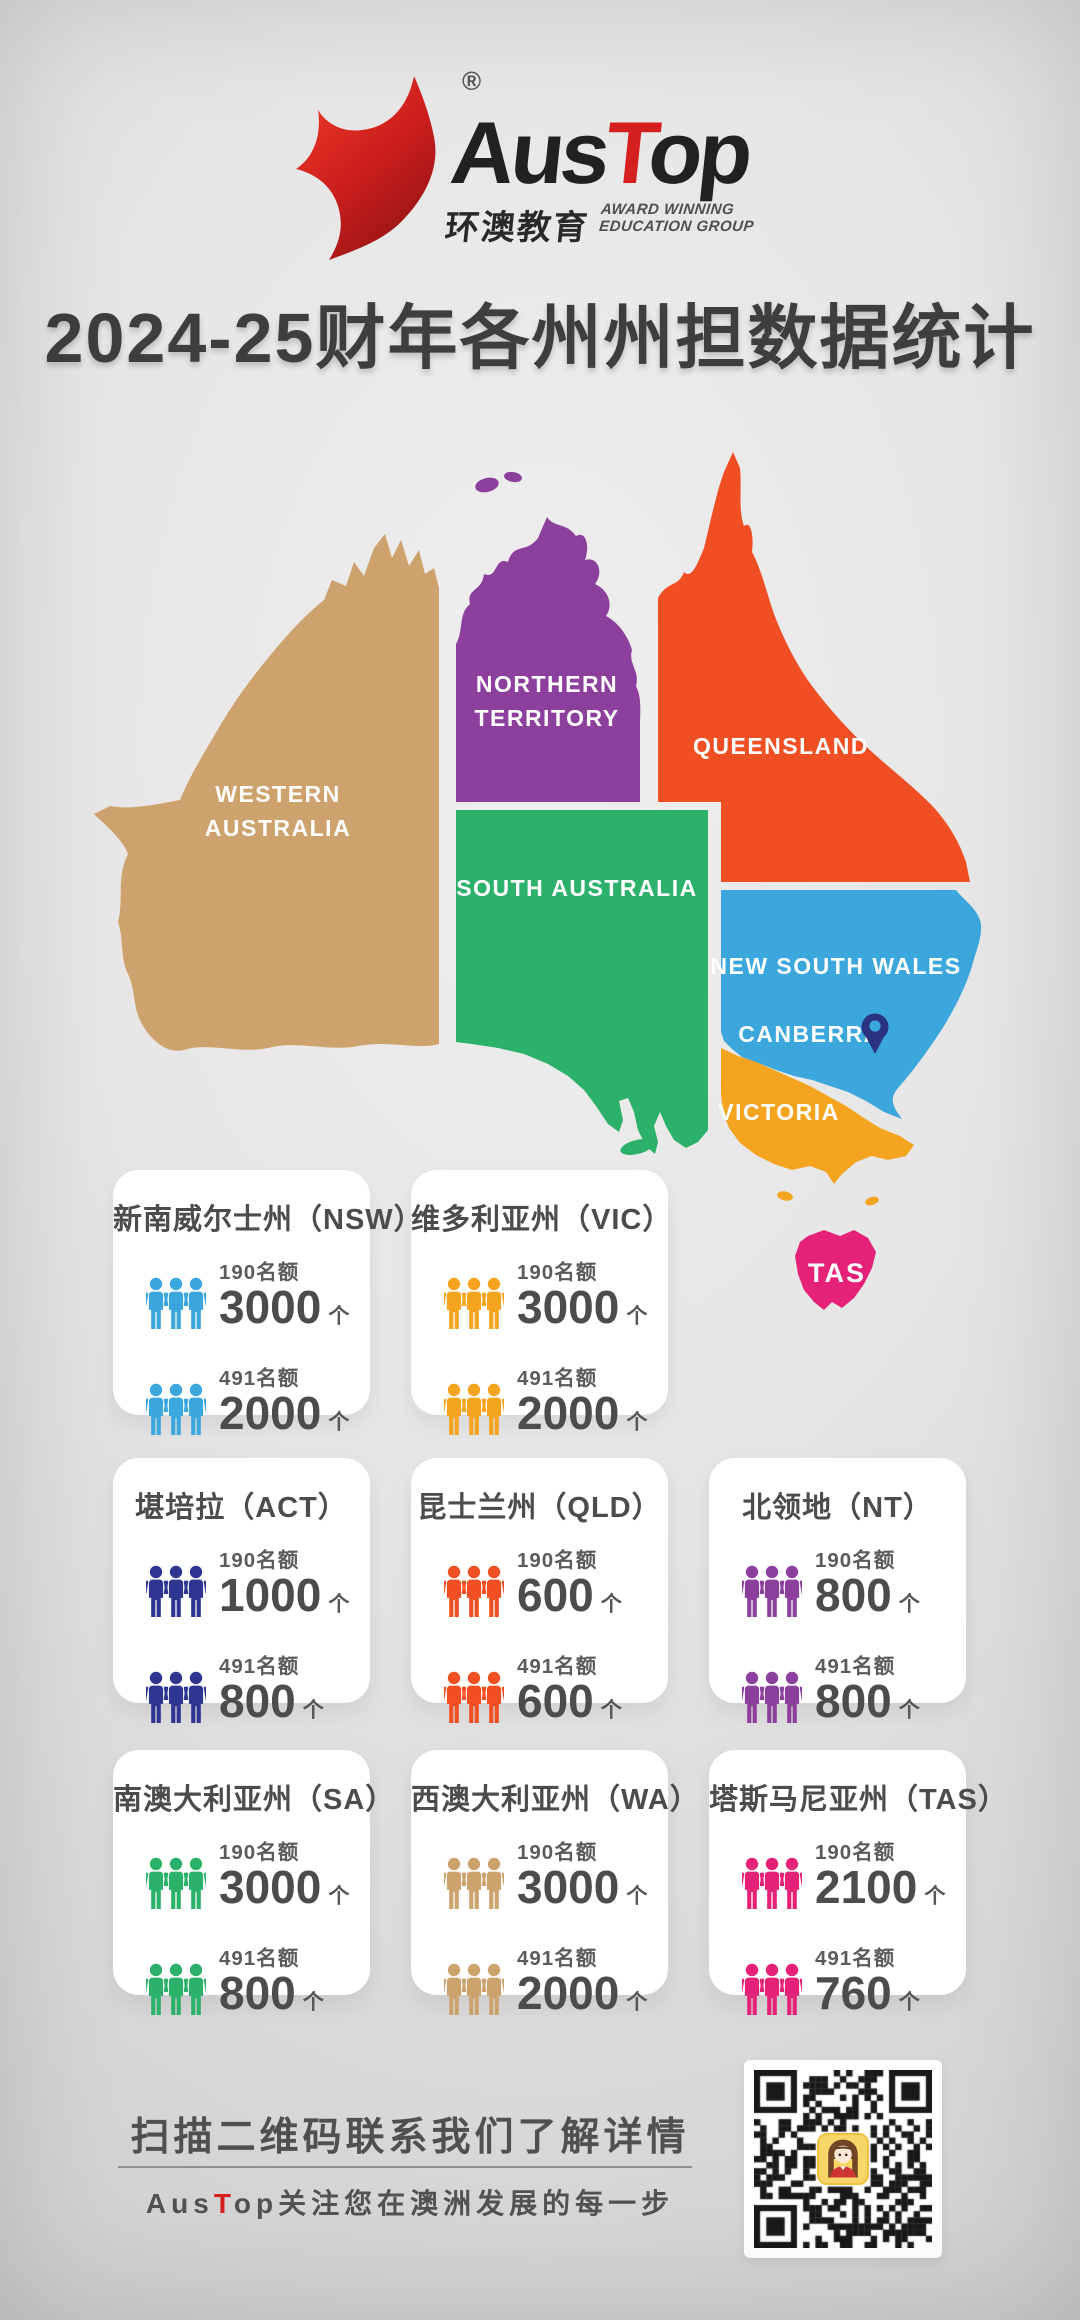  Describe the element at coordinates (270, 1413) in the screenshot. I see `stat-value: 2000` at that location.